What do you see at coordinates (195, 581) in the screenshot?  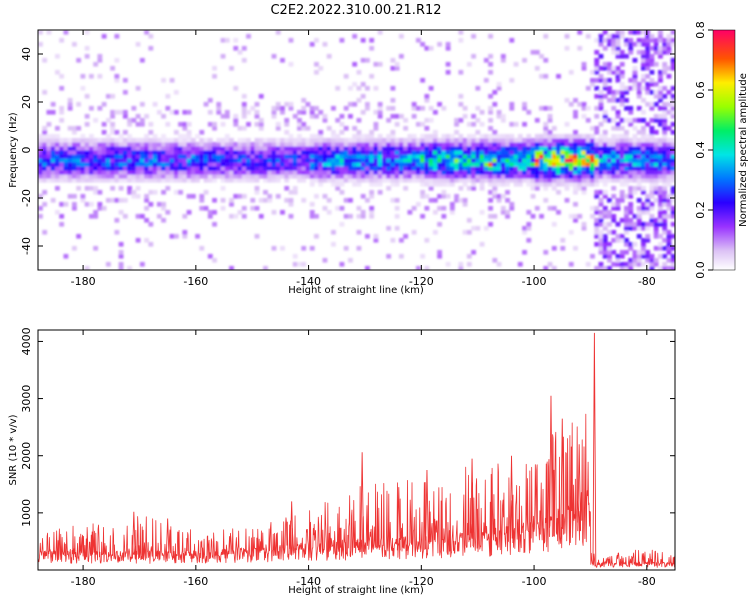 I see `snr-x-tick-label: -160` at bounding box center [195, 581].